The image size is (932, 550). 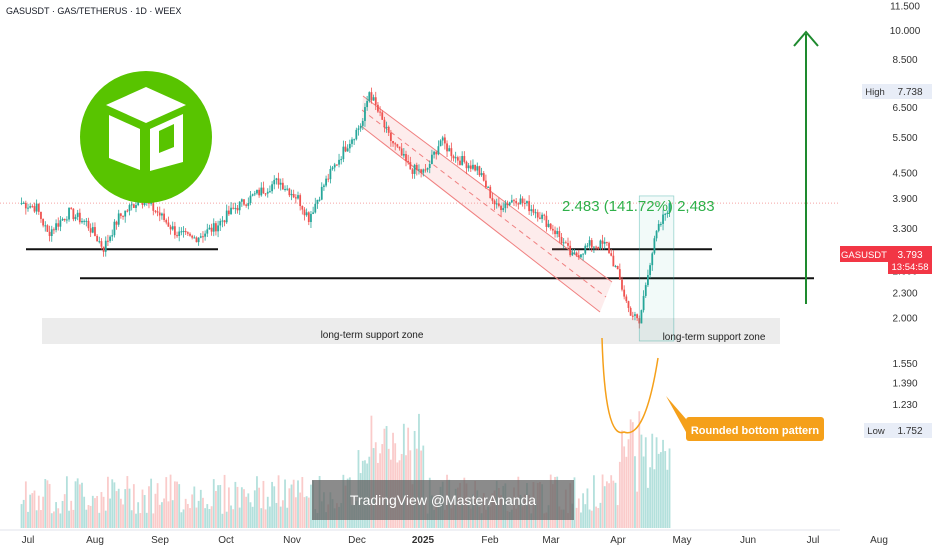 What do you see at coordinates (357, 540) in the screenshot?
I see `x-tick-label: Dec` at bounding box center [357, 540].